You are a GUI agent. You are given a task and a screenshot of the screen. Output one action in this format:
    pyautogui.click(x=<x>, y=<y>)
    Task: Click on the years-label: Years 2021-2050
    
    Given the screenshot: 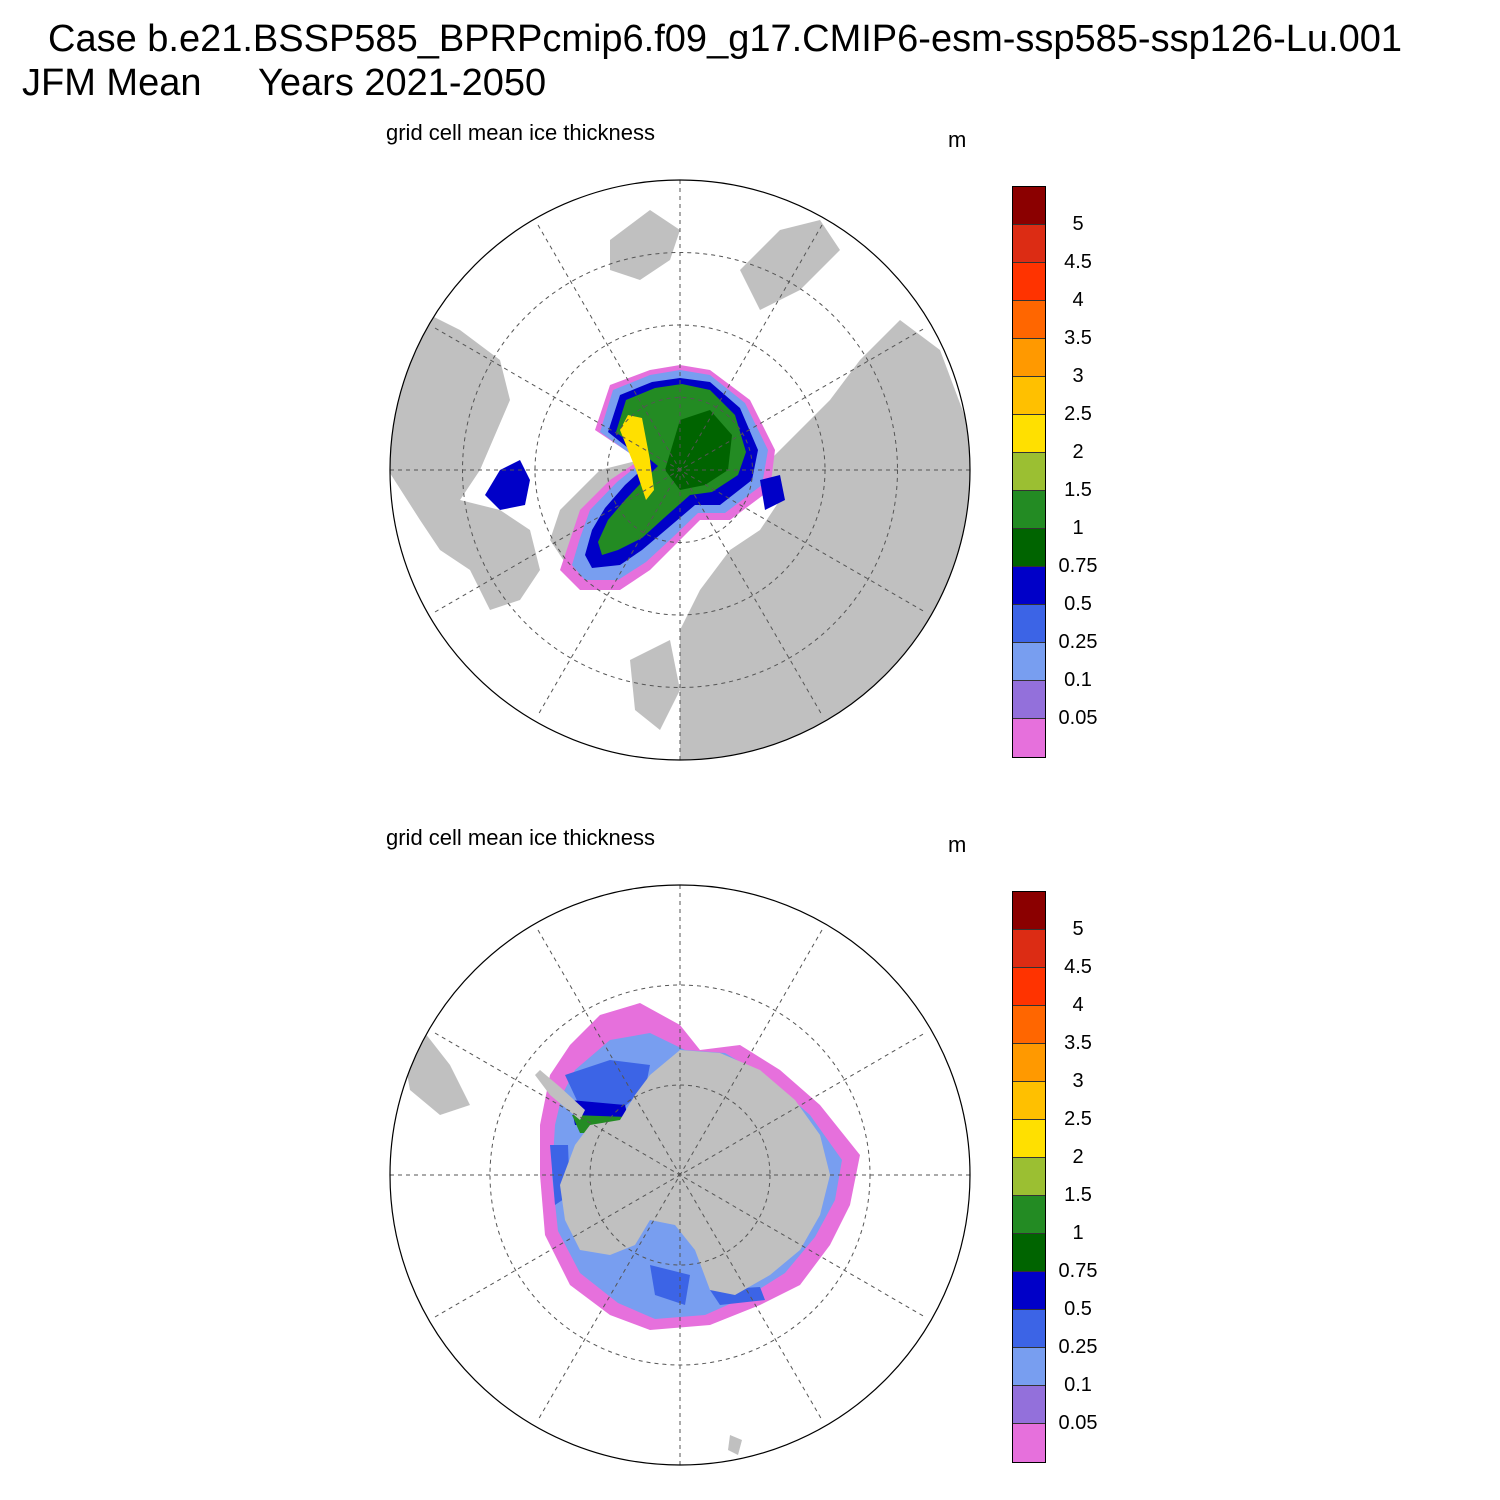 What is the action you would take?
    pyautogui.click(x=402, y=83)
    